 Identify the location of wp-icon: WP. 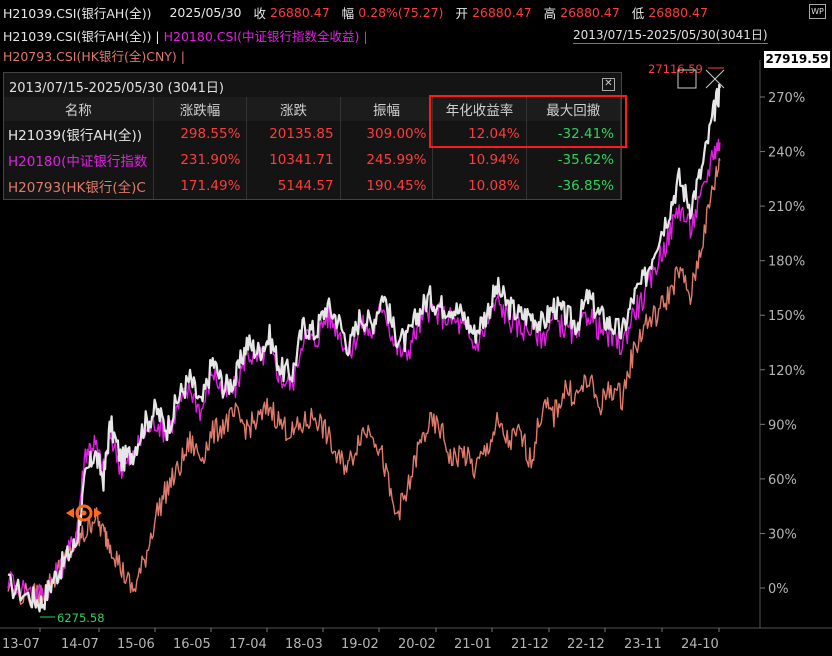
(817, 11).